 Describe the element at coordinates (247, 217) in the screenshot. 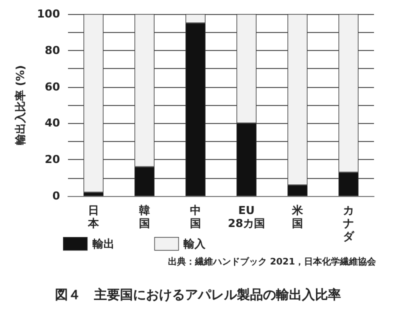

I see `x-tick-label: EU 28カ国` at that location.